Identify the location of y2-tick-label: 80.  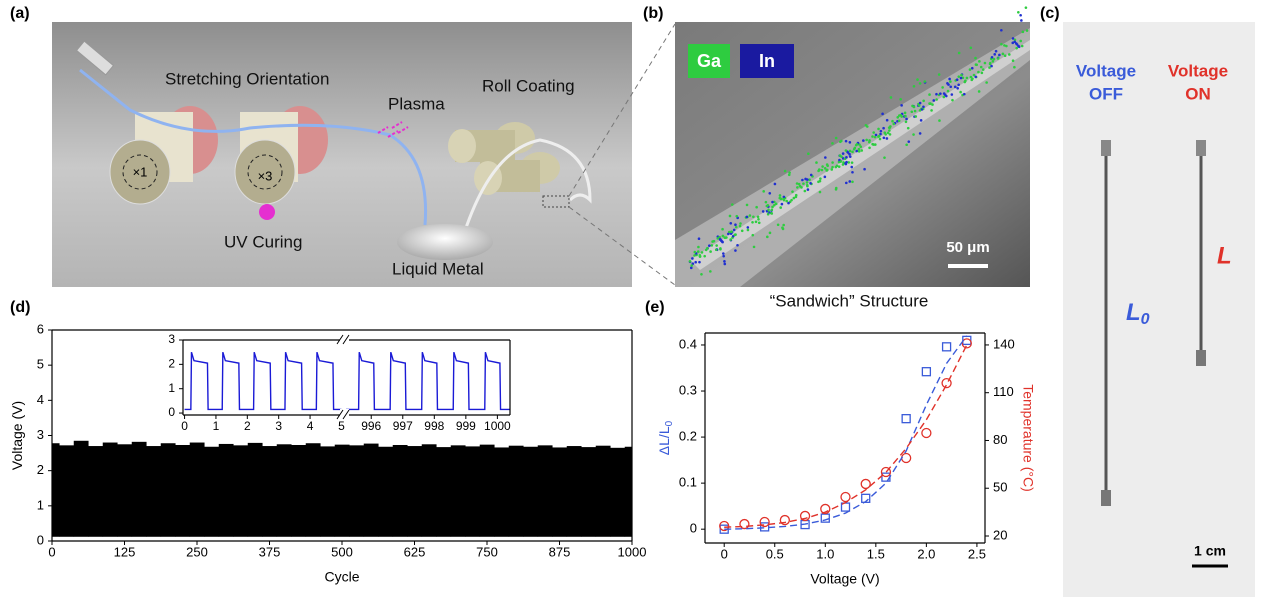
(1000, 439).